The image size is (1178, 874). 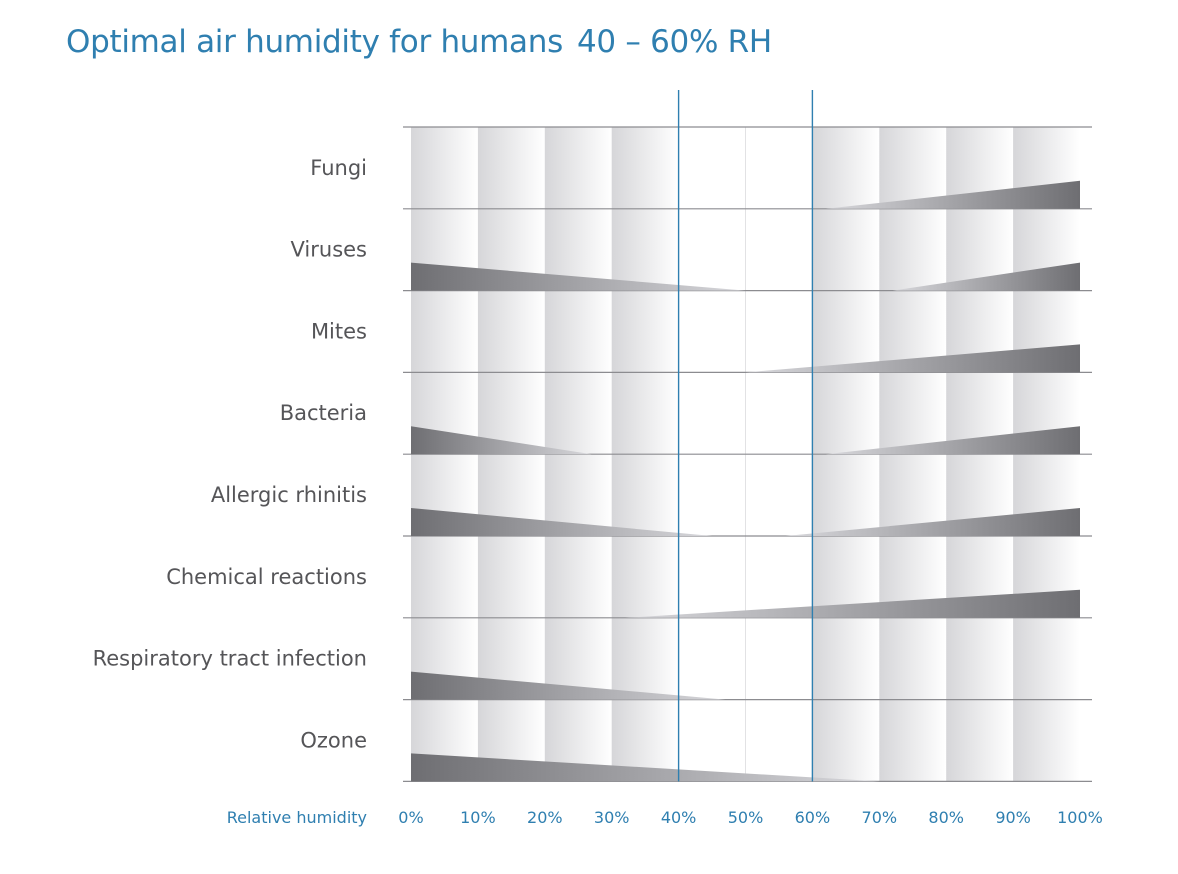 I want to click on x-tick-label: 30%, so click(x=612, y=817).